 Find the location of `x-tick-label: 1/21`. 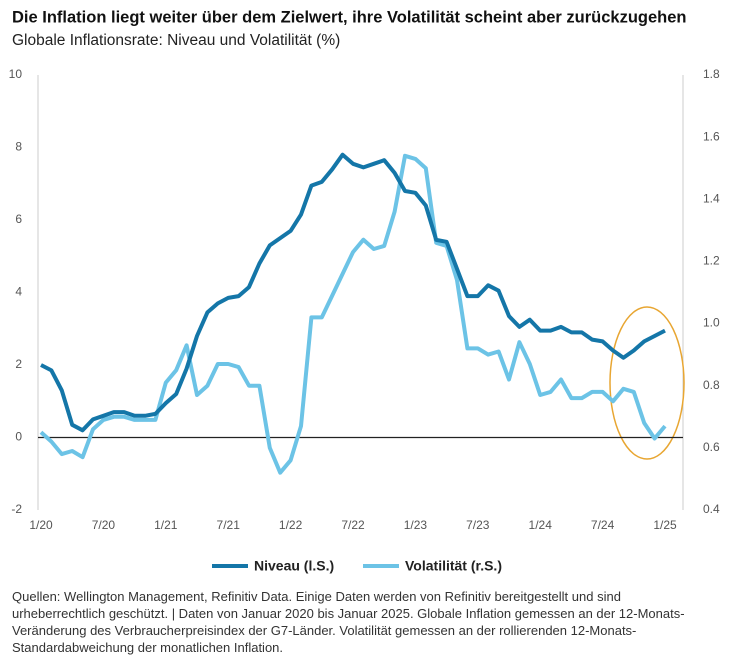

x-tick-label: 1/21 is located at coordinates (166, 525).